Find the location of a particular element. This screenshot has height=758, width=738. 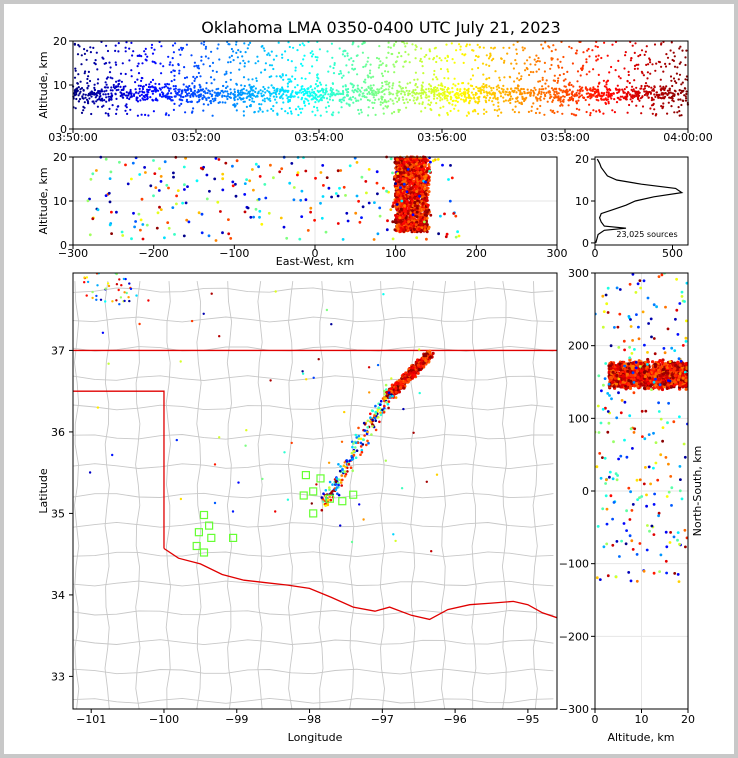

east-west-sources is located at coordinates (315, 200).